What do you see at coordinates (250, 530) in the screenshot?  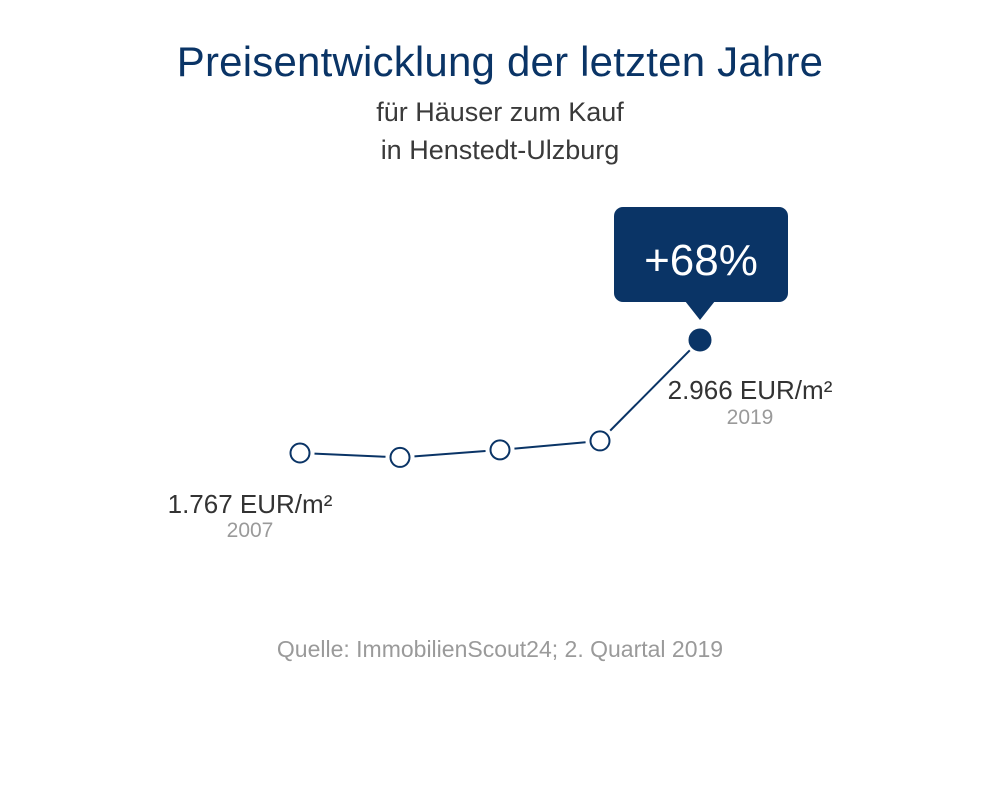 I see `start-year-label: 2007` at bounding box center [250, 530].